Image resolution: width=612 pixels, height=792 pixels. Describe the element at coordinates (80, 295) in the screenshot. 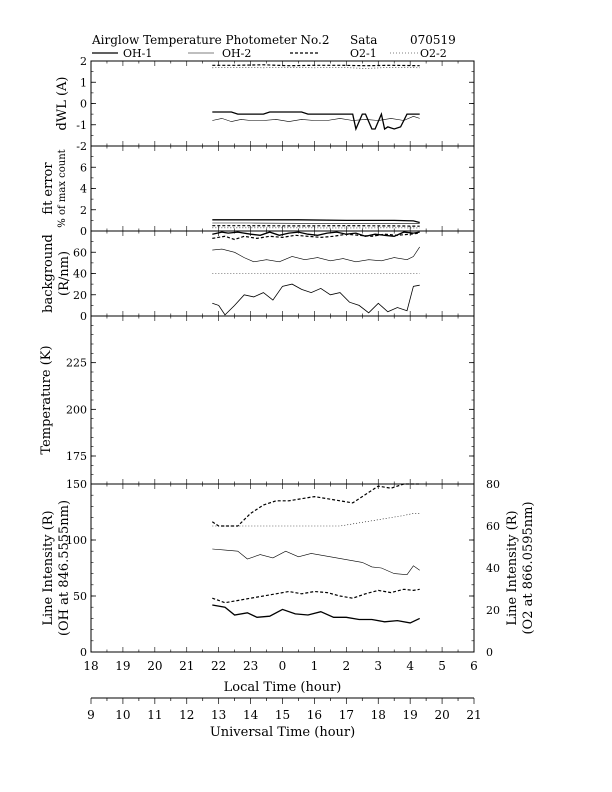

I see `y-tick-label: 20` at that location.